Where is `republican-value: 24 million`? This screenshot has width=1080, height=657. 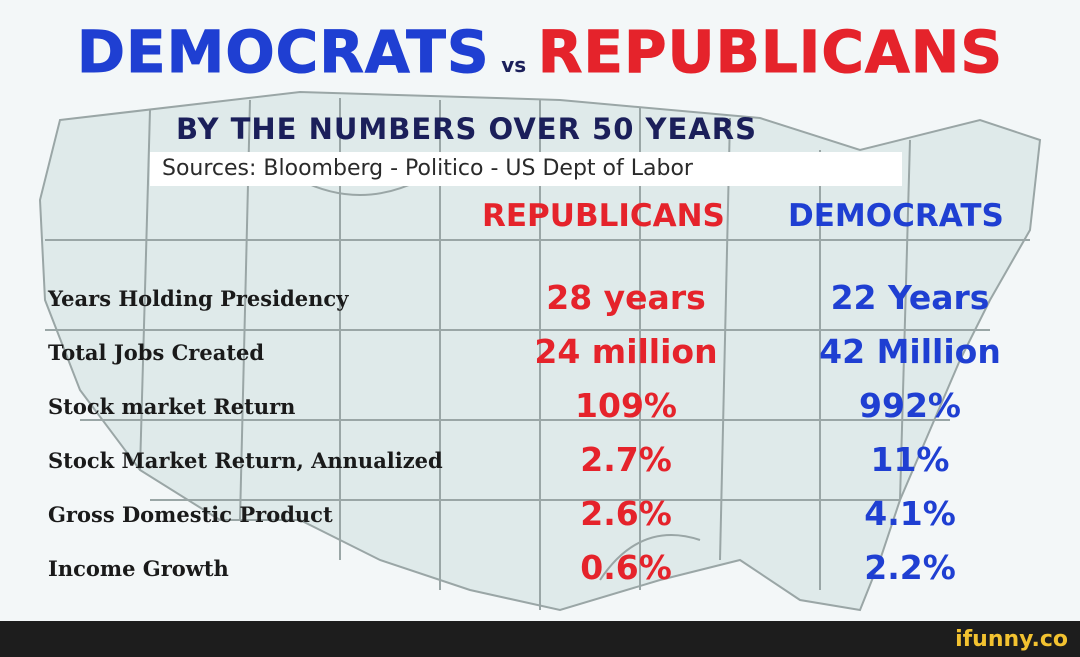
republican-value: 24 million is located at coordinates (626, 351).